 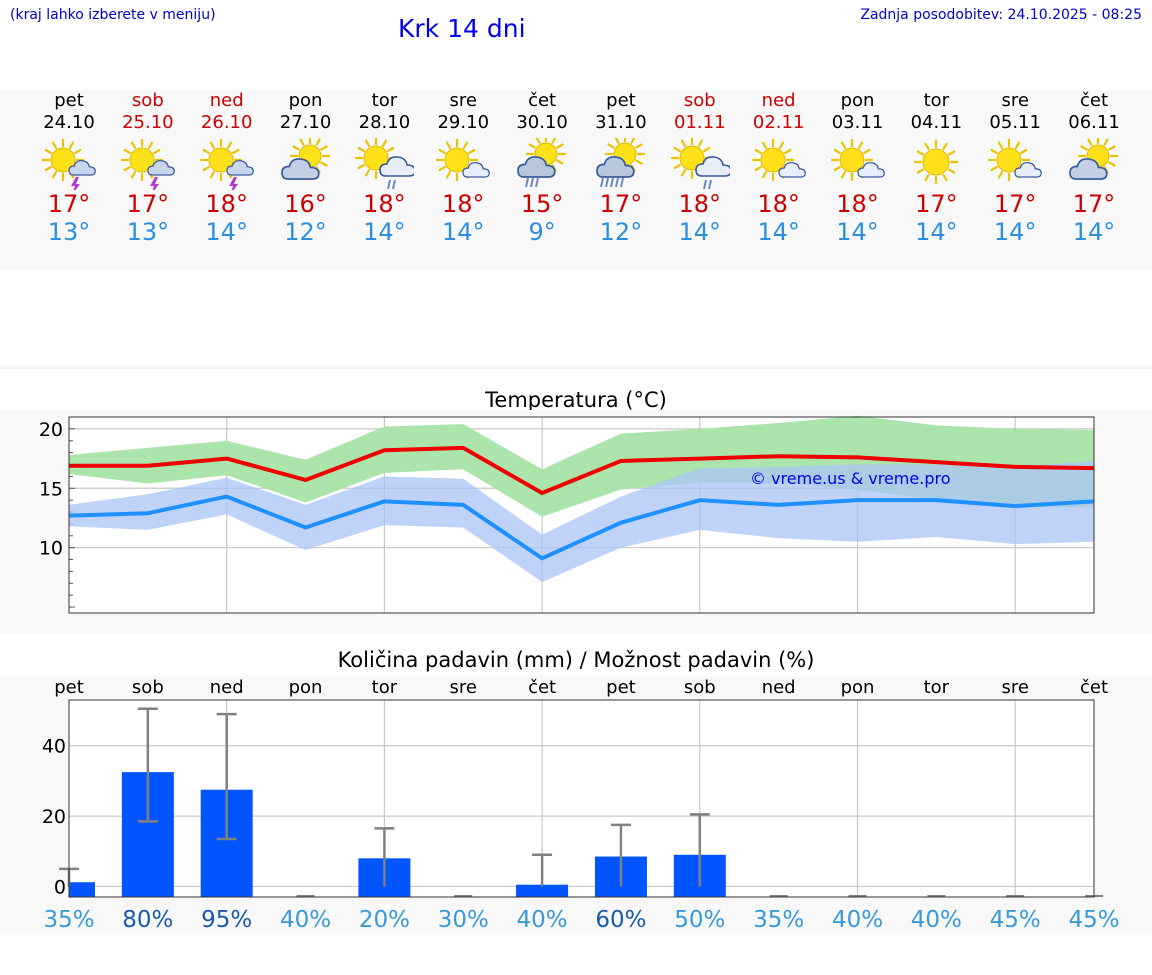 What do you see at coordinates (60, 887) in the screenshot?
I see `y-tick-label: 0` at bounding box center [60, 887].